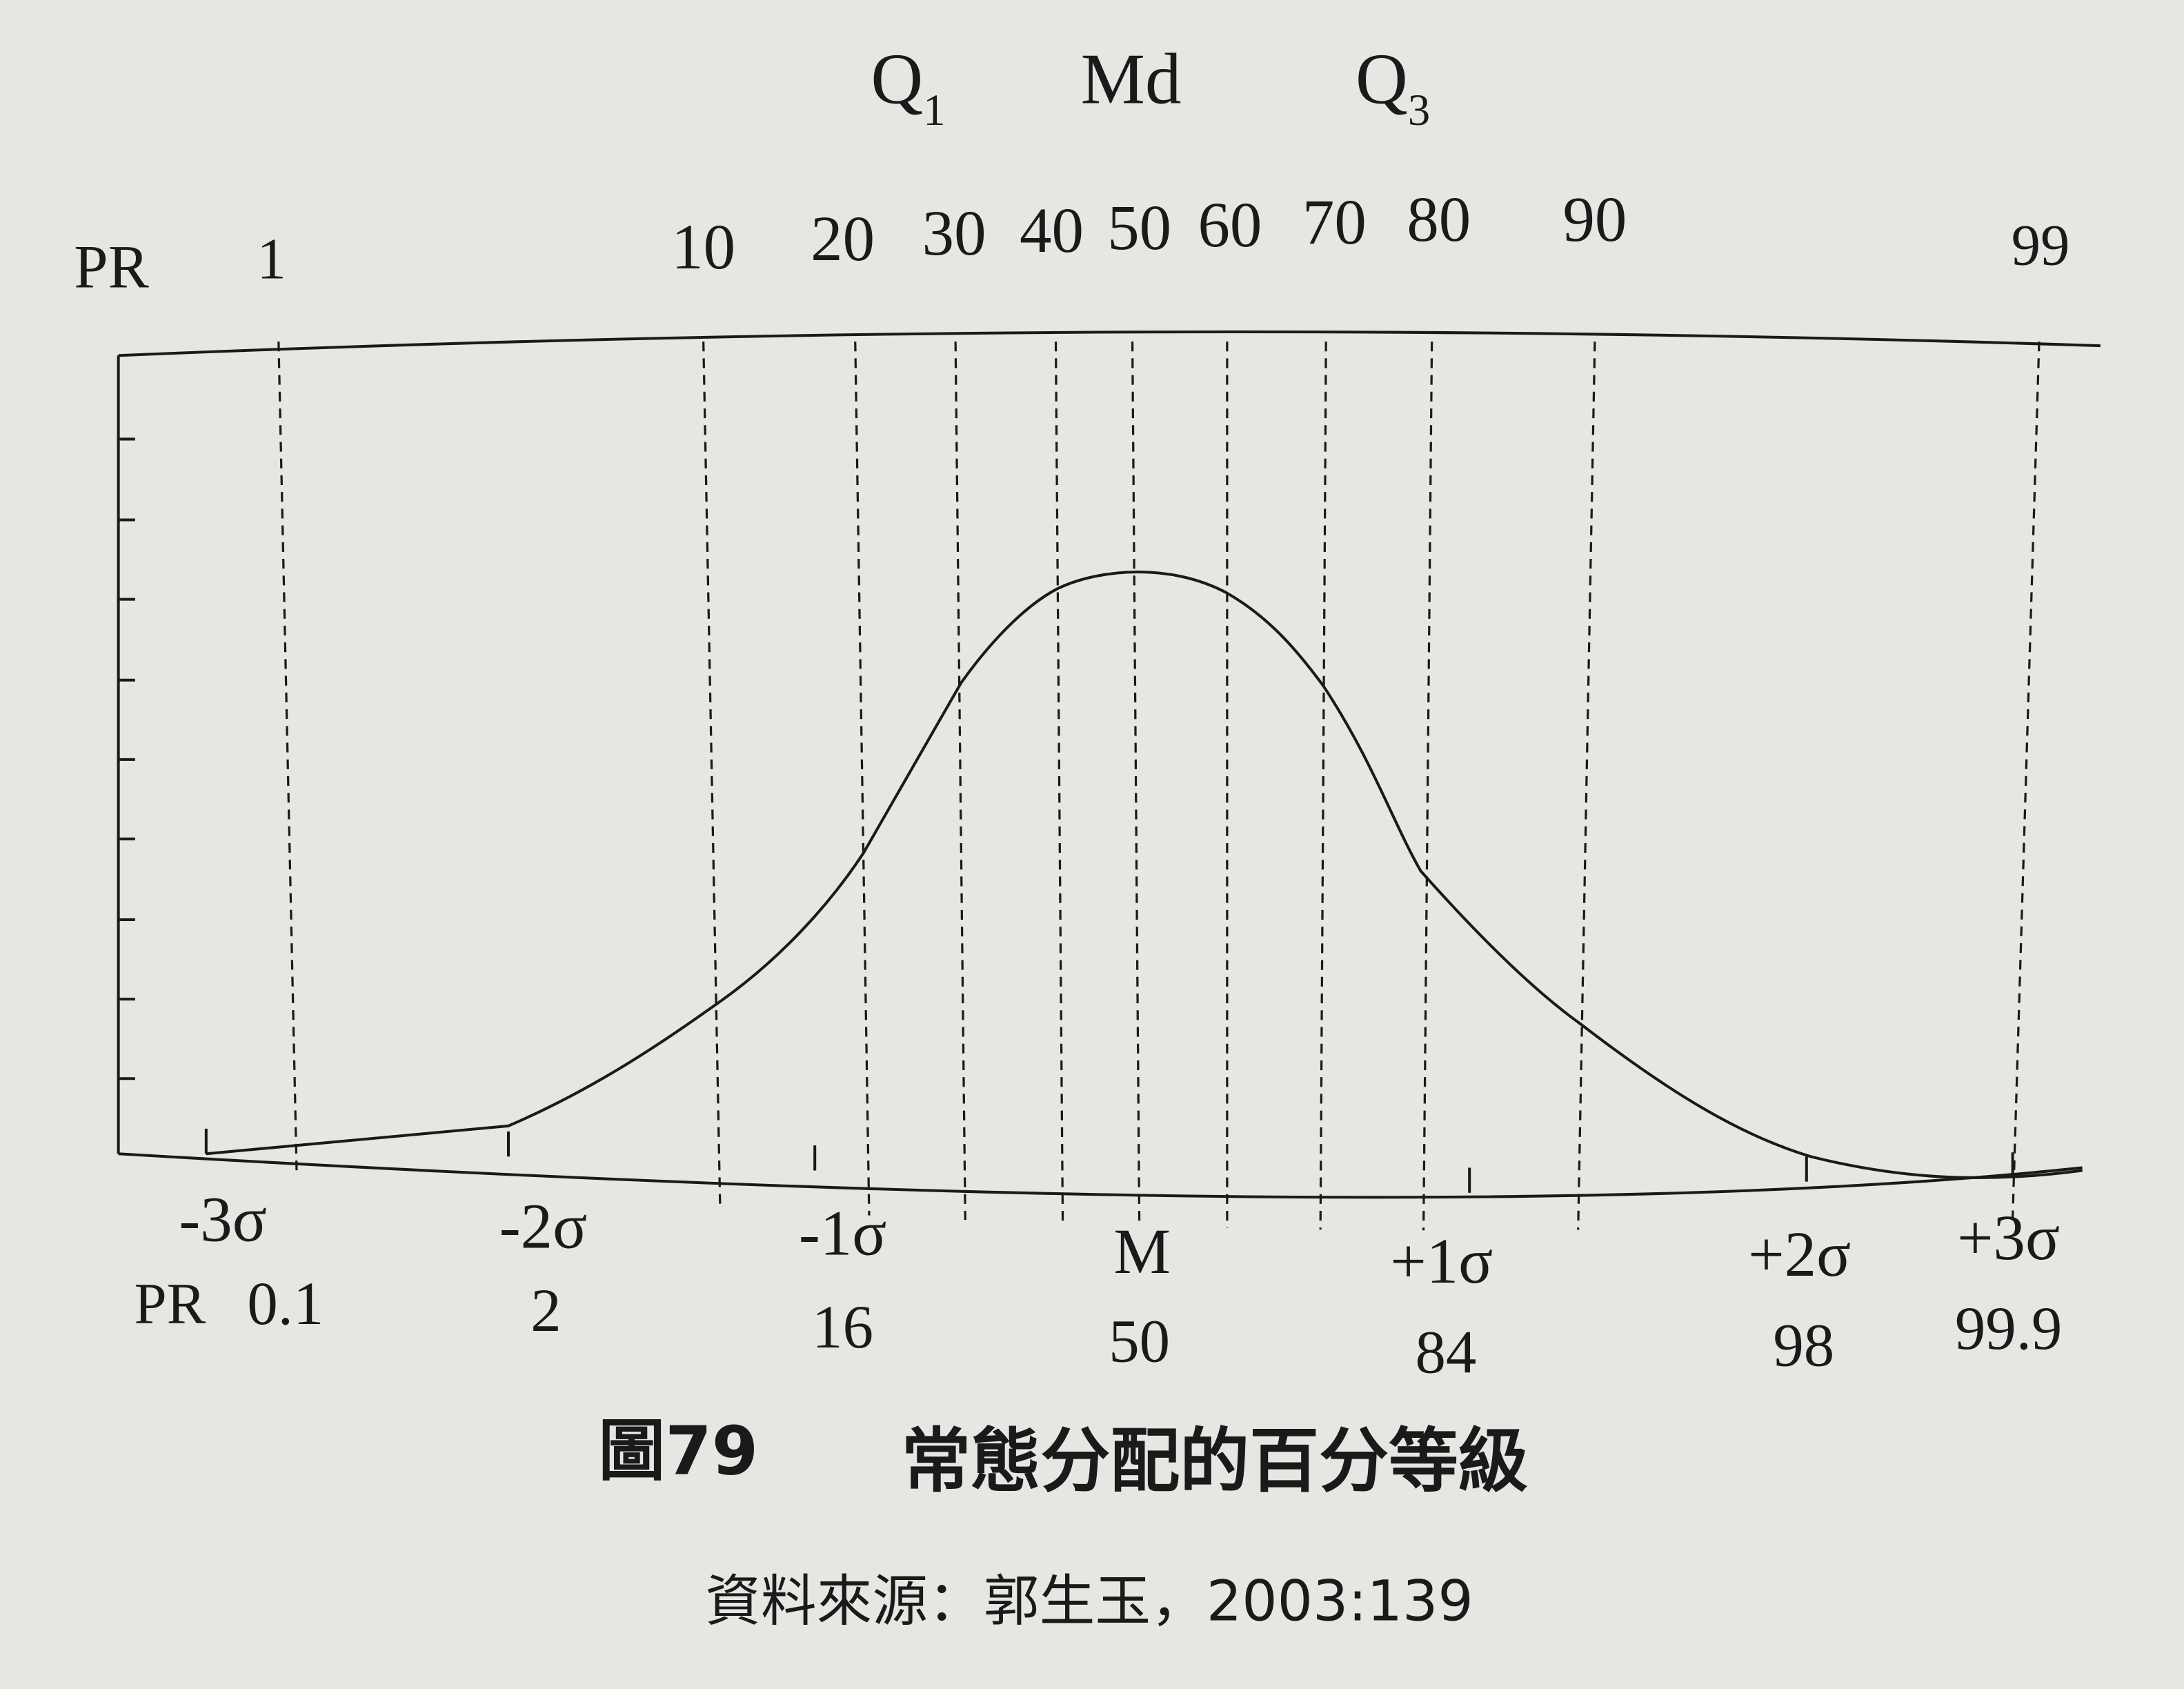  I want to click on pr-bottom-value: 98, so click(1803, 1345).